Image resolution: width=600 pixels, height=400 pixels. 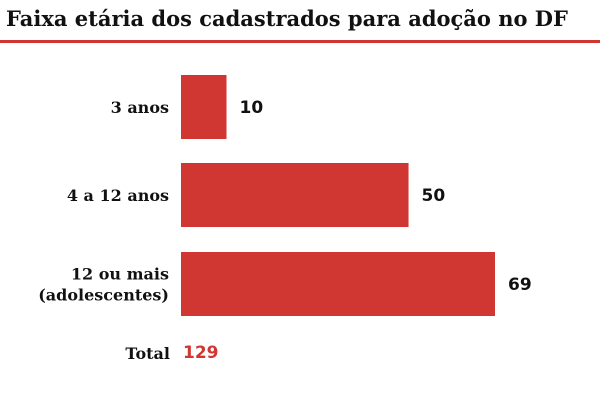 I want to click on category-label-1-line-0: 4 a 12 anos, so click(x=118, y=195).